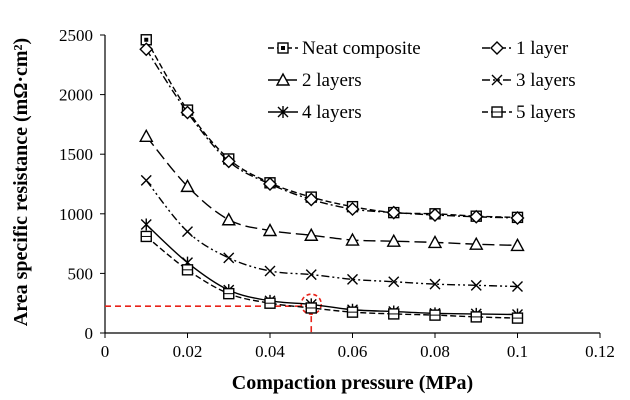 The image size is (630, 400). I want to click on legend-label: 4 layers, so click(332, 112).